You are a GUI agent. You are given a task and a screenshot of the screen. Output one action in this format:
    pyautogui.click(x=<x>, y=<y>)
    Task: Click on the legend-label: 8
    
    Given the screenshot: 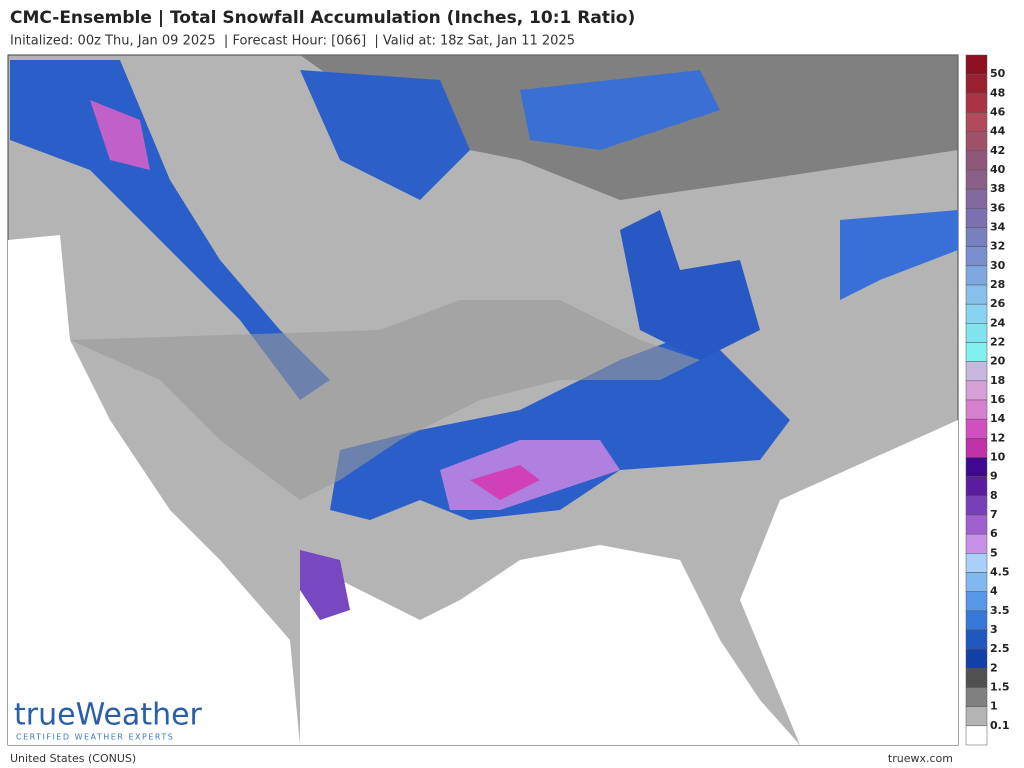 What is the action you would take?
    pyautogui.click(x=994, y=495)
    